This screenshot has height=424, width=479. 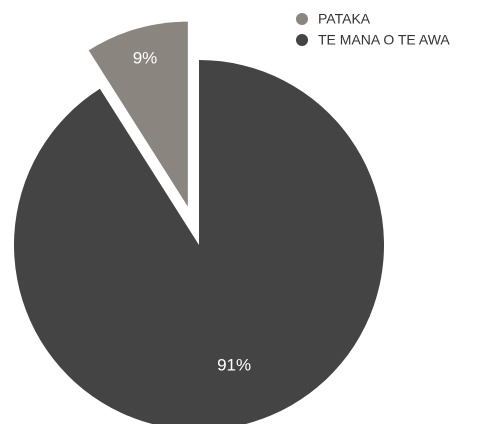 What do you see at coordinates (344, 19) in the screenshot?
I see `legend-label: PATAKA` at bounding box center [344, 19].